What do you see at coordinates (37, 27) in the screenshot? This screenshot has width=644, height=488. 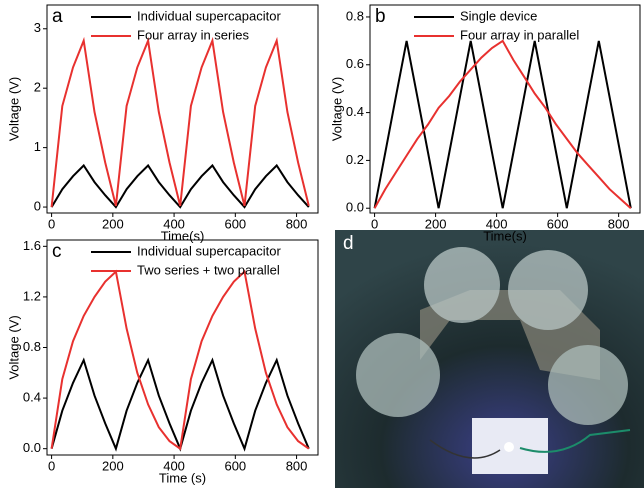 I see `y-tick-label: 3` at bounding box center [37, 27].